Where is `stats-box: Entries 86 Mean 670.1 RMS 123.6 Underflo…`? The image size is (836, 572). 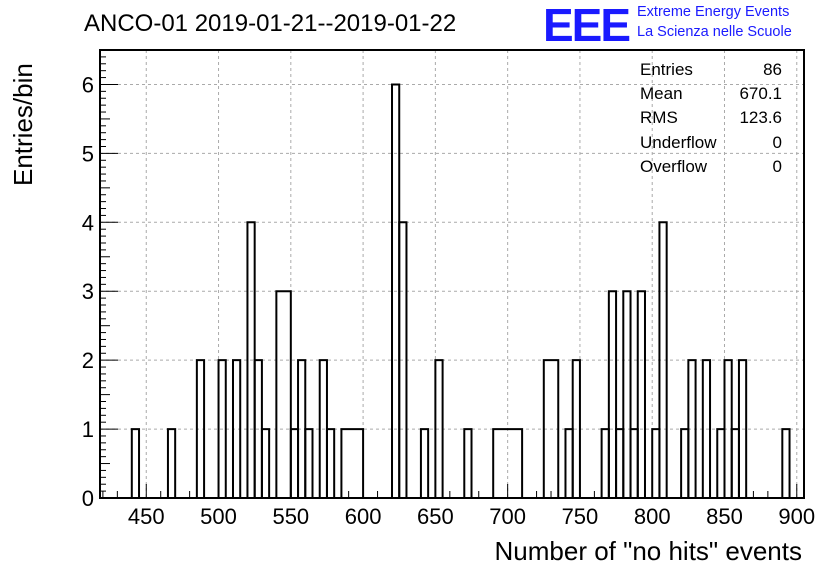 stats-box: Entries 86 Mean 670.1 RMS 123.6 Underflo… is located at coordinates (711, 118).